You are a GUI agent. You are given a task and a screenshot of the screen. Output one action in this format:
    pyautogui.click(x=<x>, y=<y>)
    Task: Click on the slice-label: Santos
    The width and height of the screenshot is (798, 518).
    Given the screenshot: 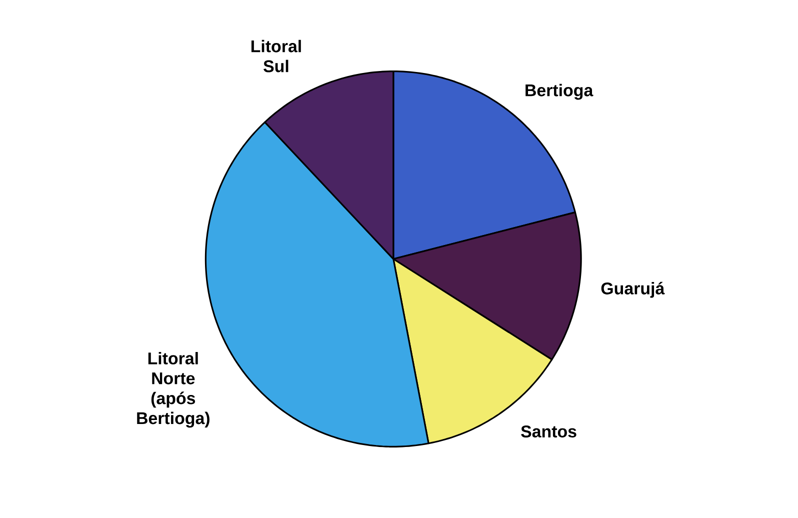 What is the action you would take?
    pyautogui.click(x=548, y=432)
    